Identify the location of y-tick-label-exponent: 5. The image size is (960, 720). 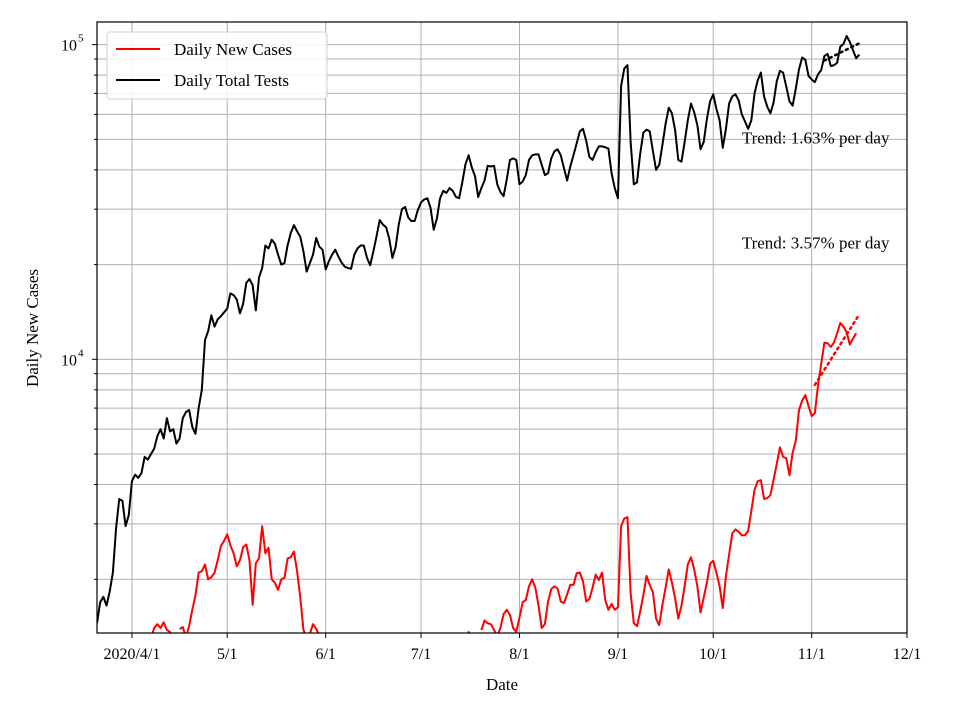
(81, 39).